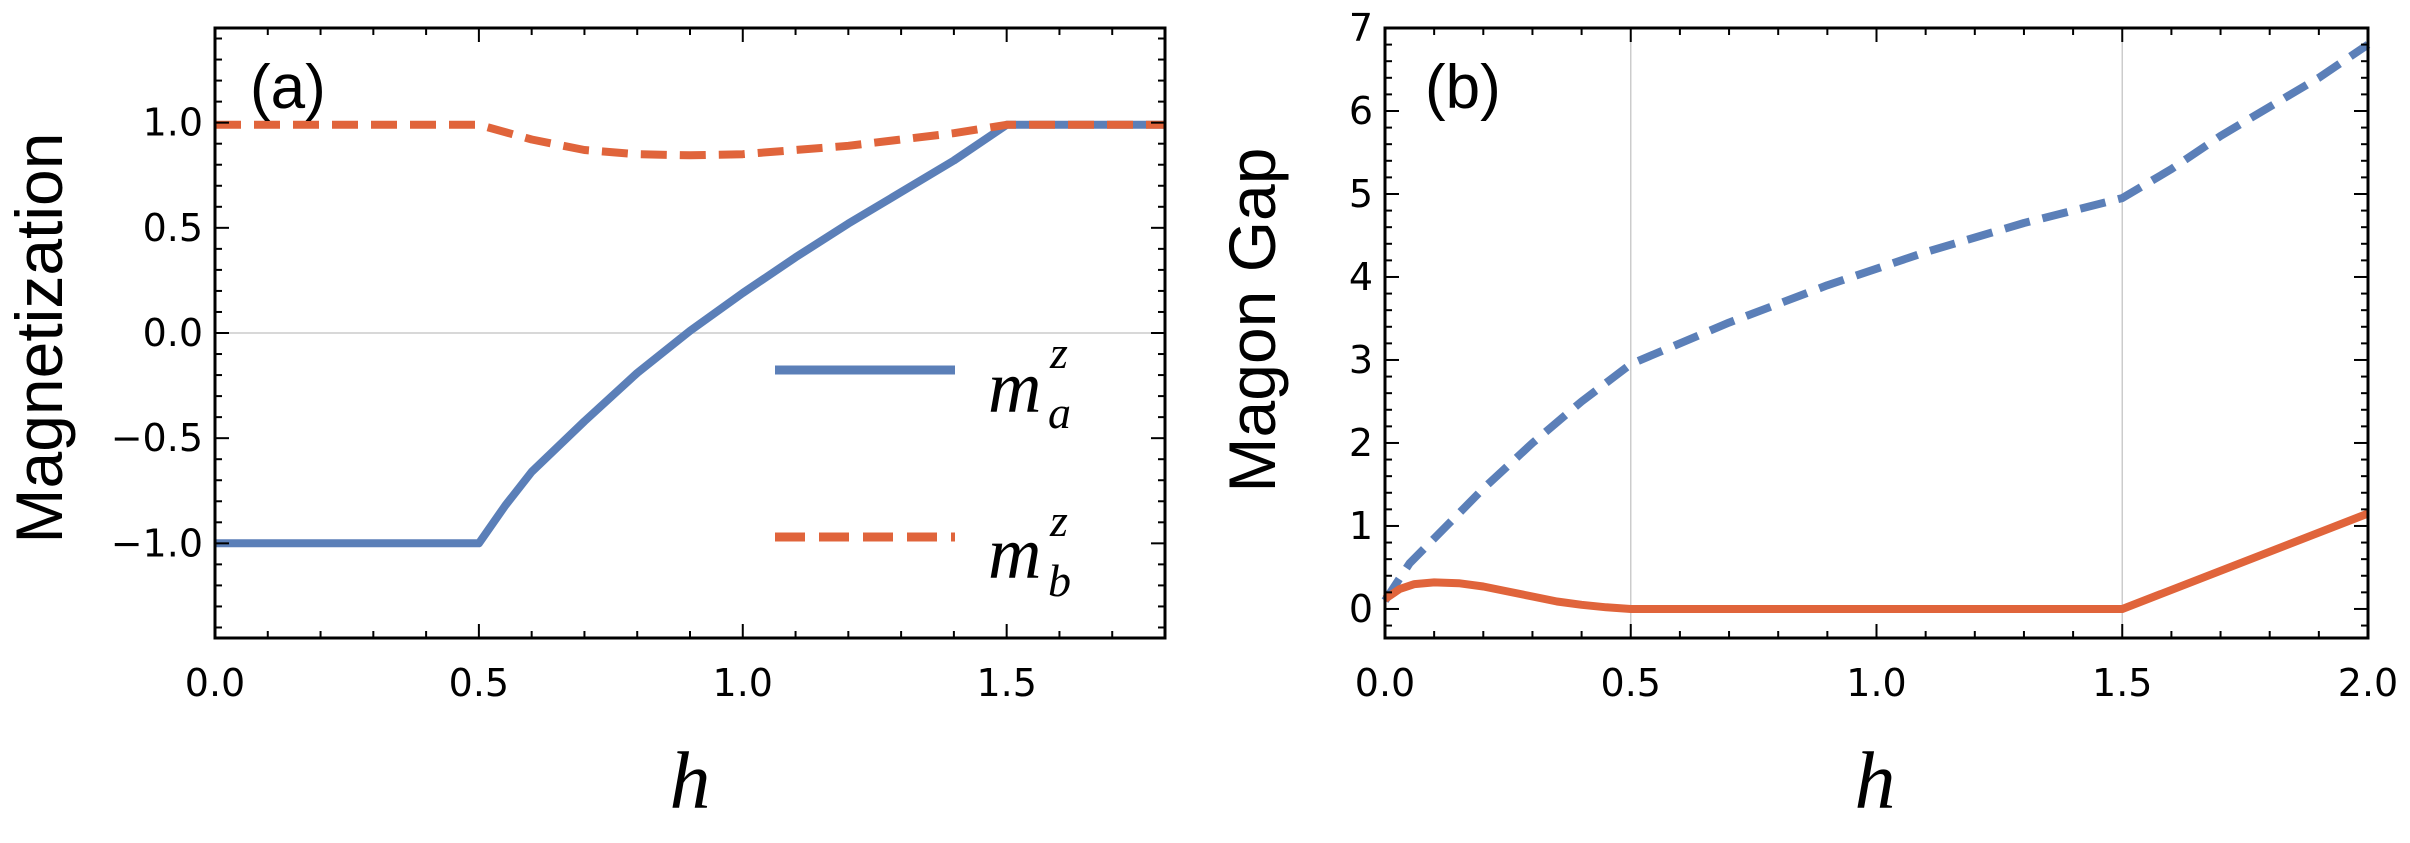 The width and height of the screenshot is (2410, 843). Describe the element at coordinates (690, 780) in the screenshot. I see `panel-a-xlabel: h` at that location.